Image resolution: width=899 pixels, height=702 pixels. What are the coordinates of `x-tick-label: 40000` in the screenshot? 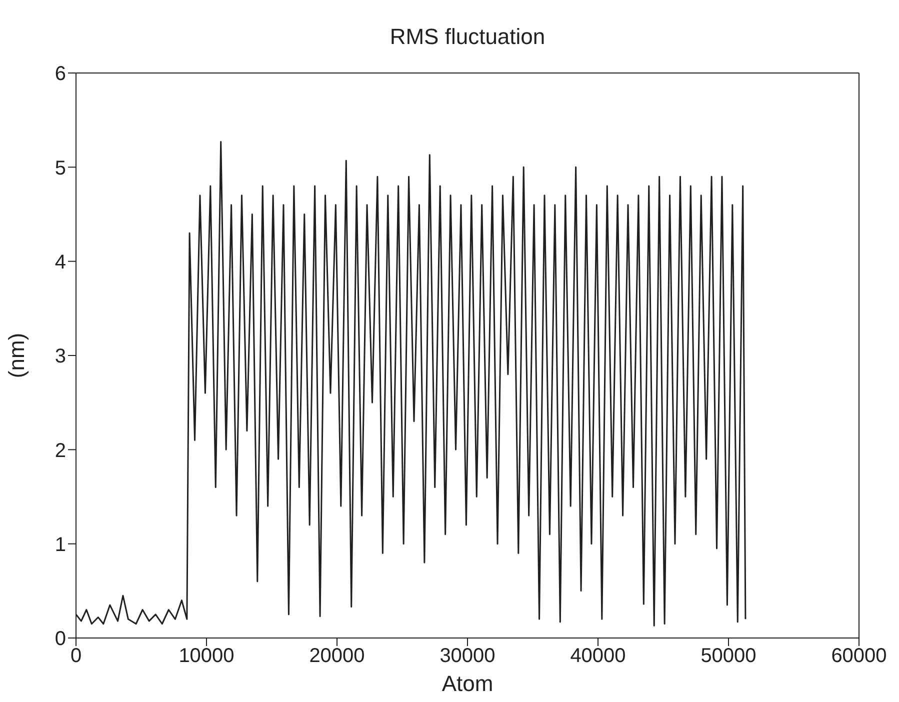 It's located at (598, 656).